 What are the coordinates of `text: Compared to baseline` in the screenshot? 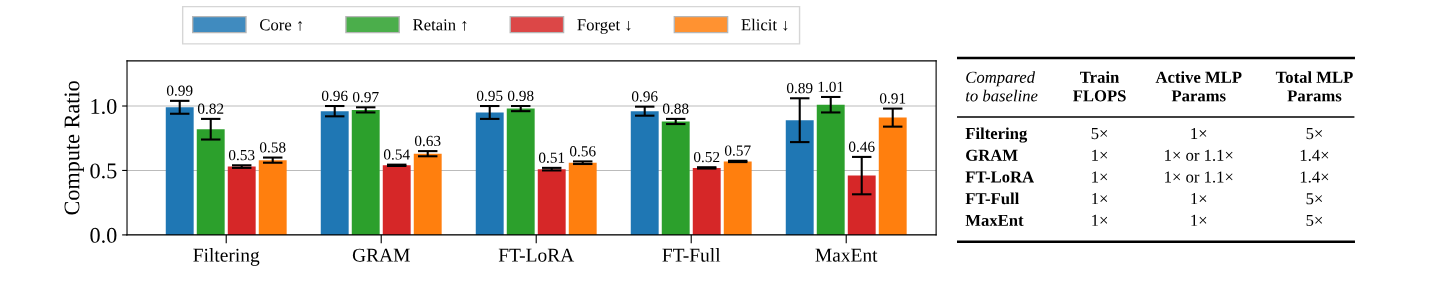 It's located at (1002, 86).